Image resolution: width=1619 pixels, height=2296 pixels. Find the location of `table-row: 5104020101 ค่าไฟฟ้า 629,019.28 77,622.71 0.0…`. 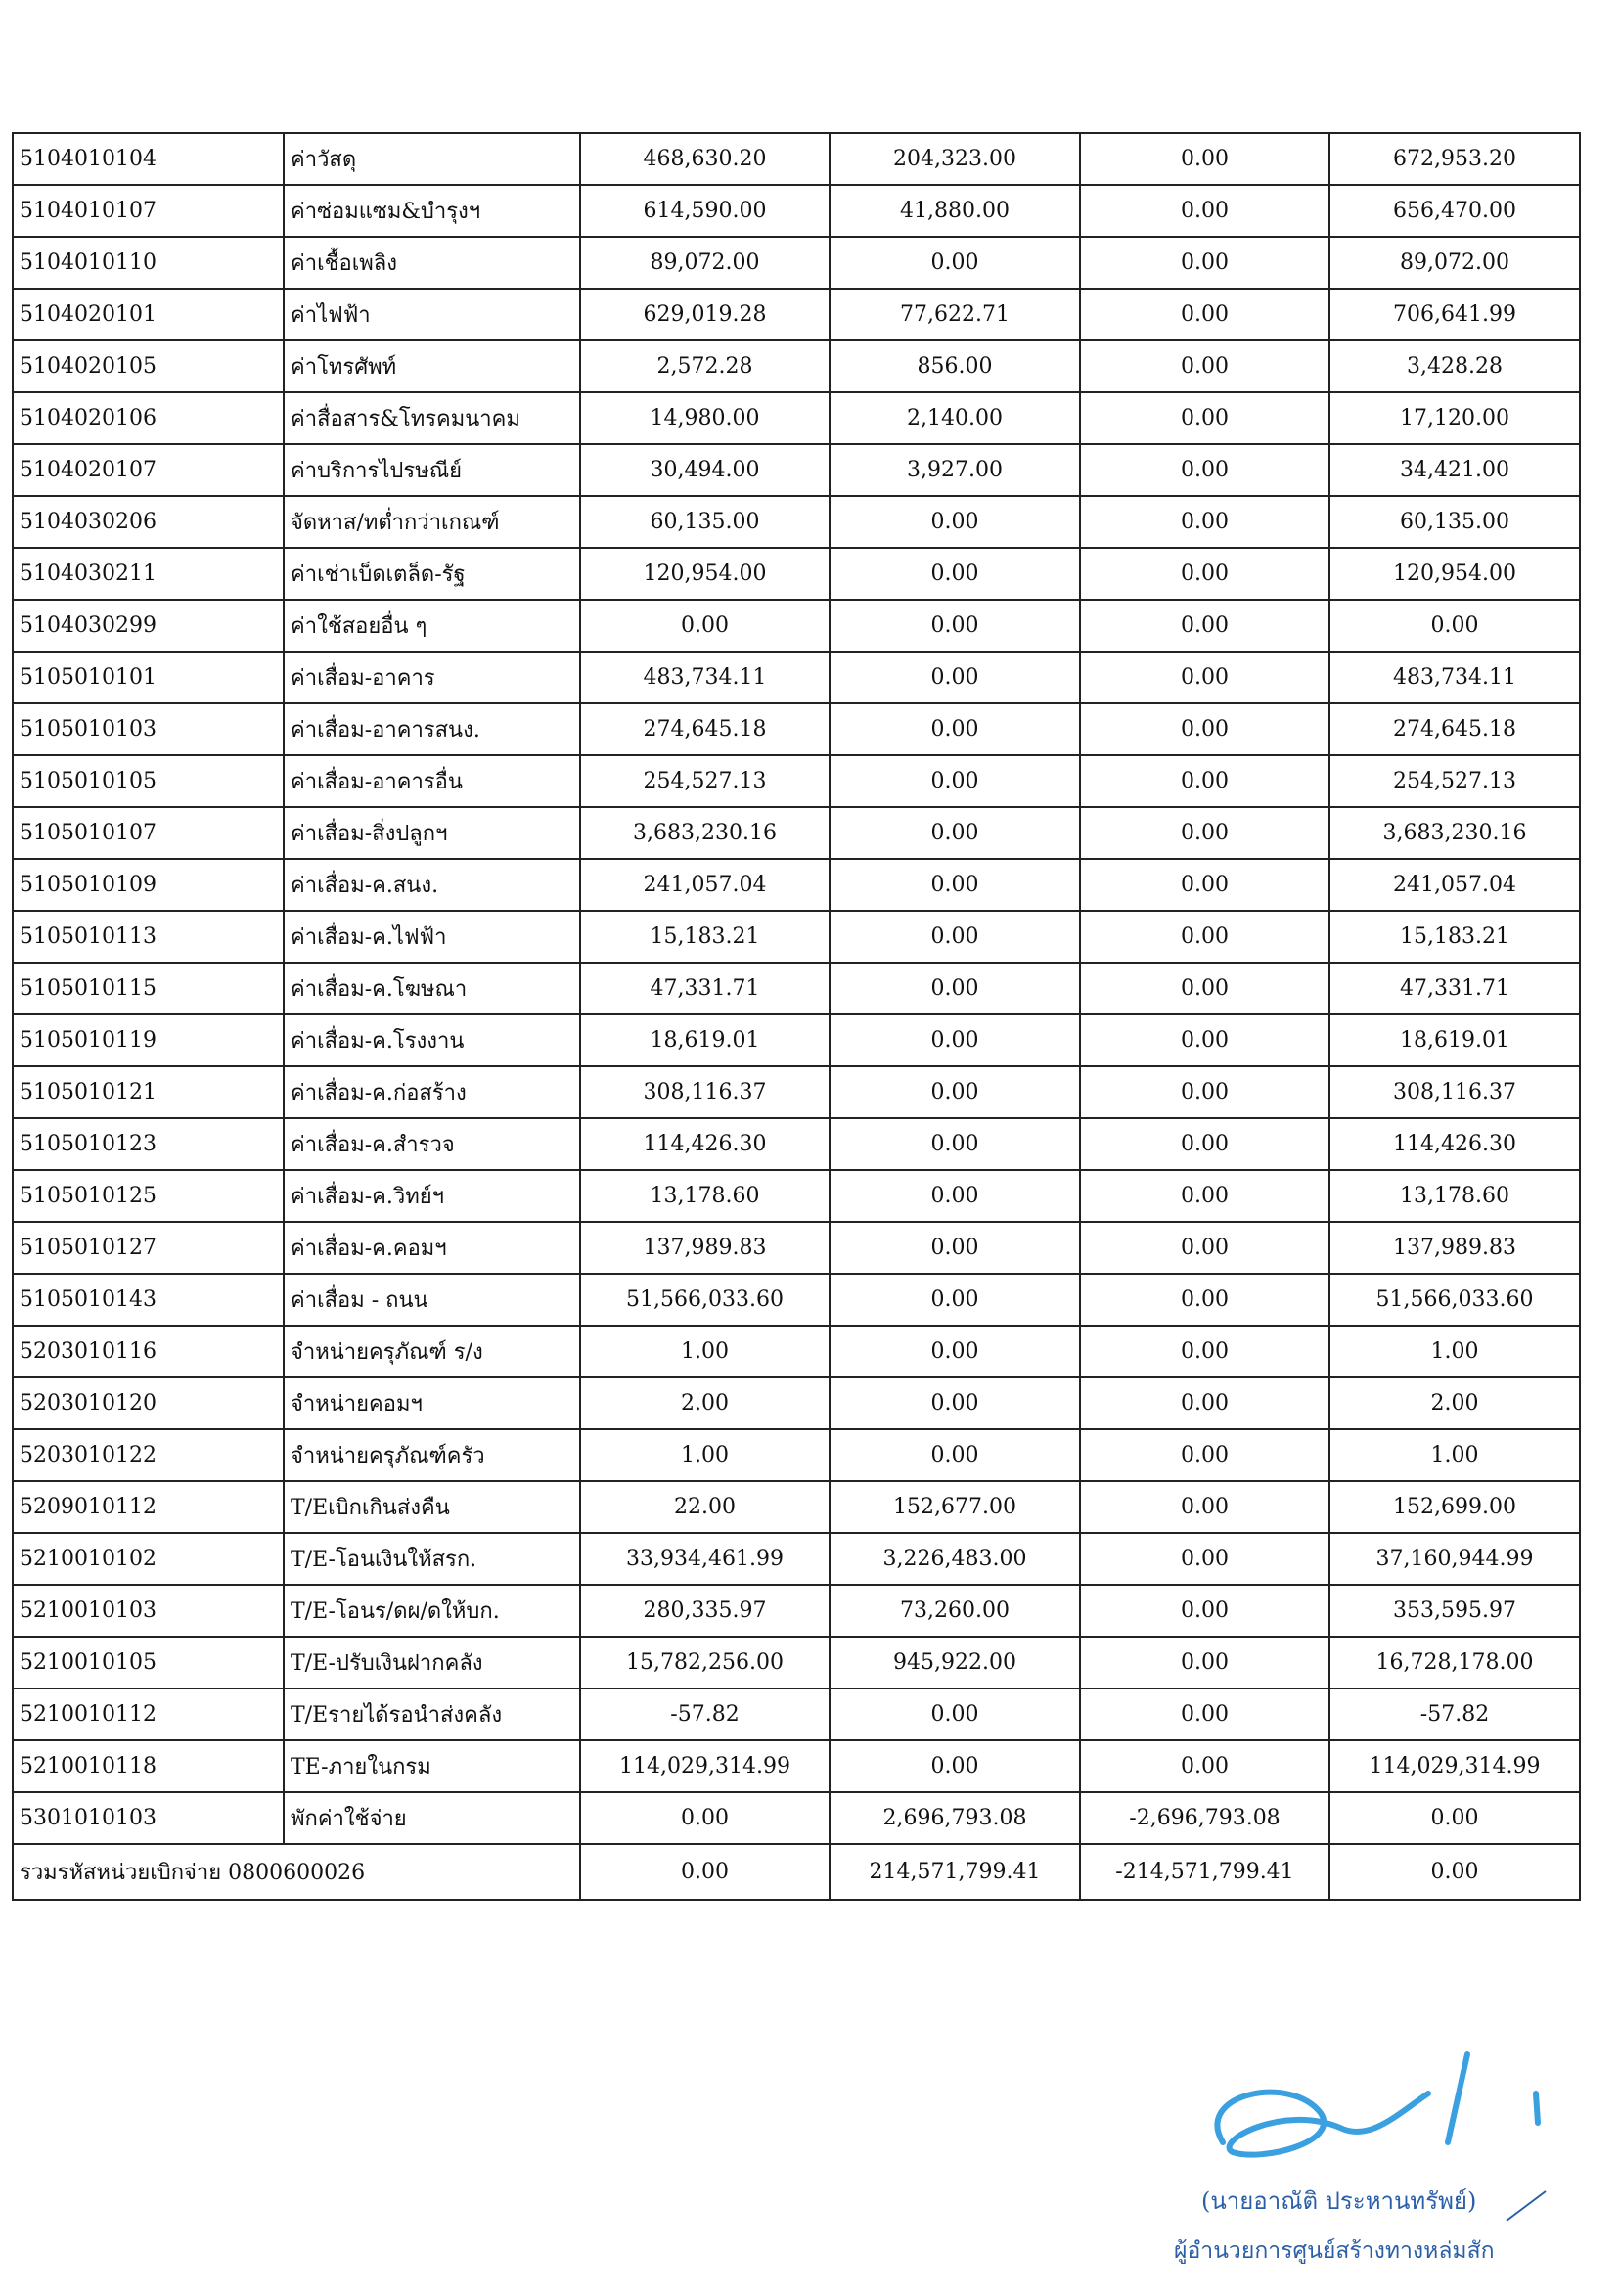

table-row: 5104020101 ค่าไฟฟ้า 629,019.28 77,622.71 0.0… is located at coordinates (796, 314).